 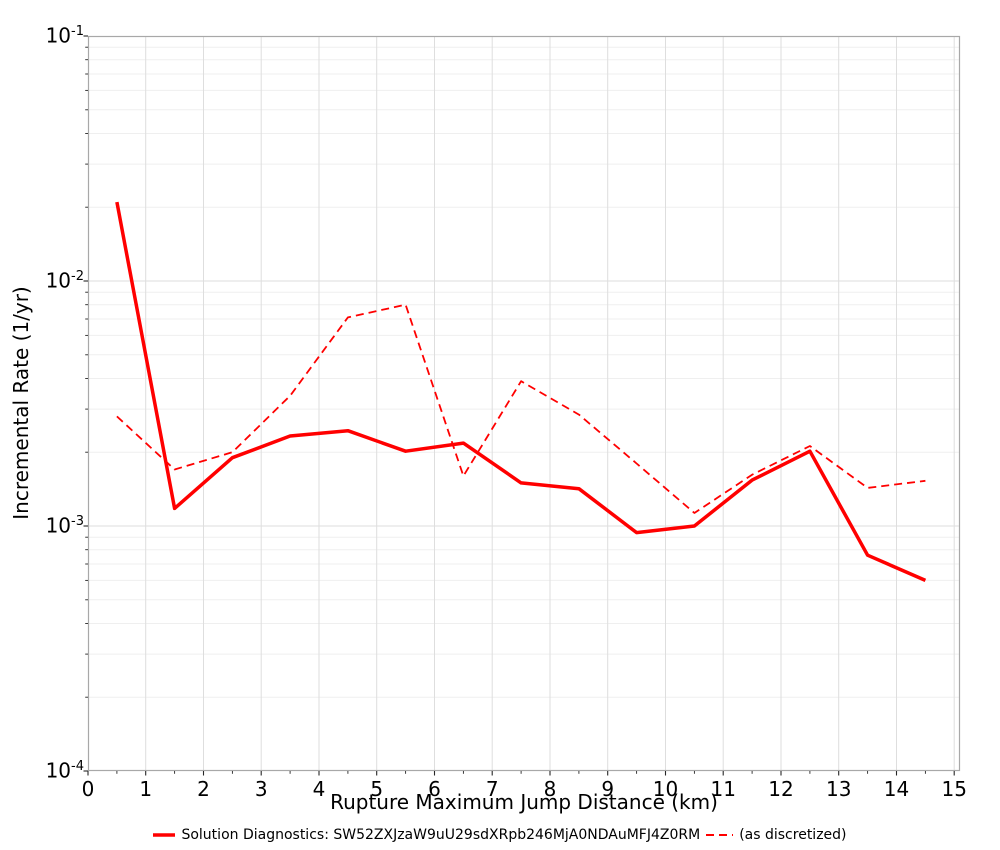 What do you see at coordinates (377, 789) in the screenshot?
I see `x-tick-label: 5` at bounding box center [377, 789].